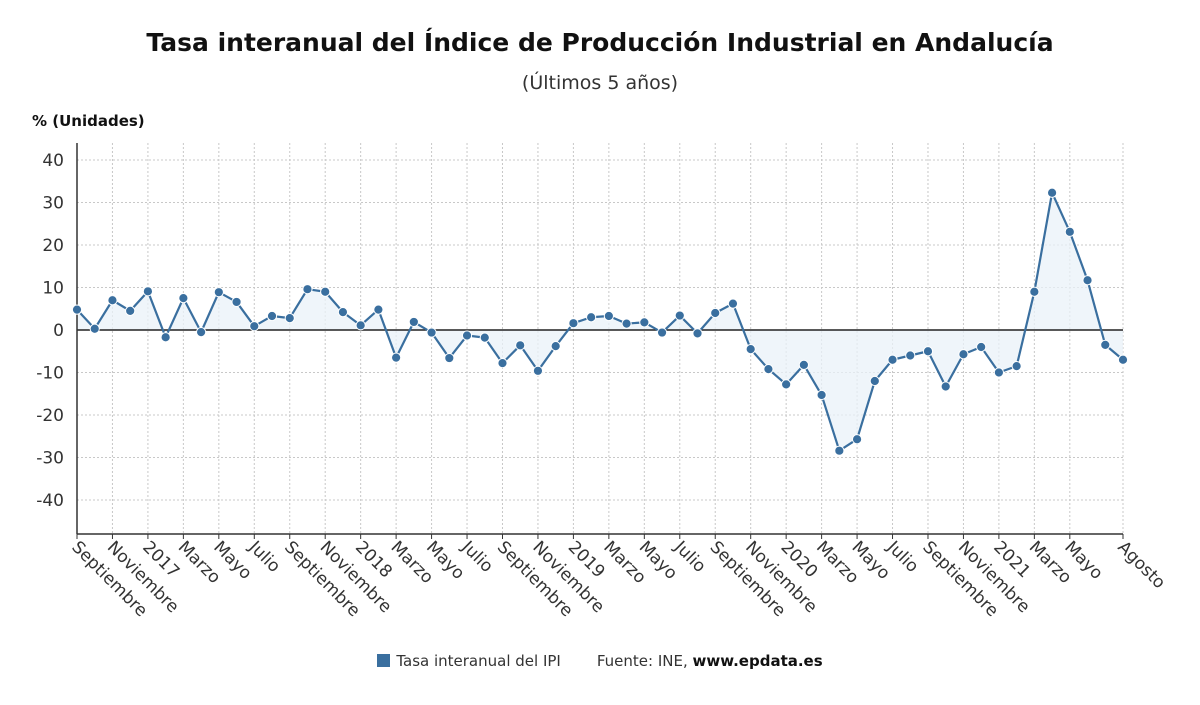  Describe the element at coordinates (53, 289) in the screenshot. I see `y-tick-label: 10` at that location.